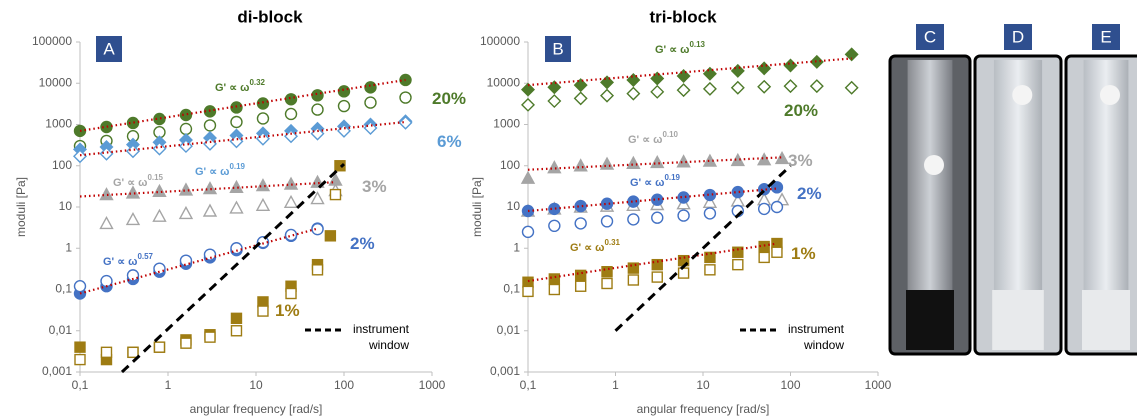  What do you see at coordinates (703, 385) in the screenshot?
I see `x-tick-label: 10` at bounding box center [703, 385].